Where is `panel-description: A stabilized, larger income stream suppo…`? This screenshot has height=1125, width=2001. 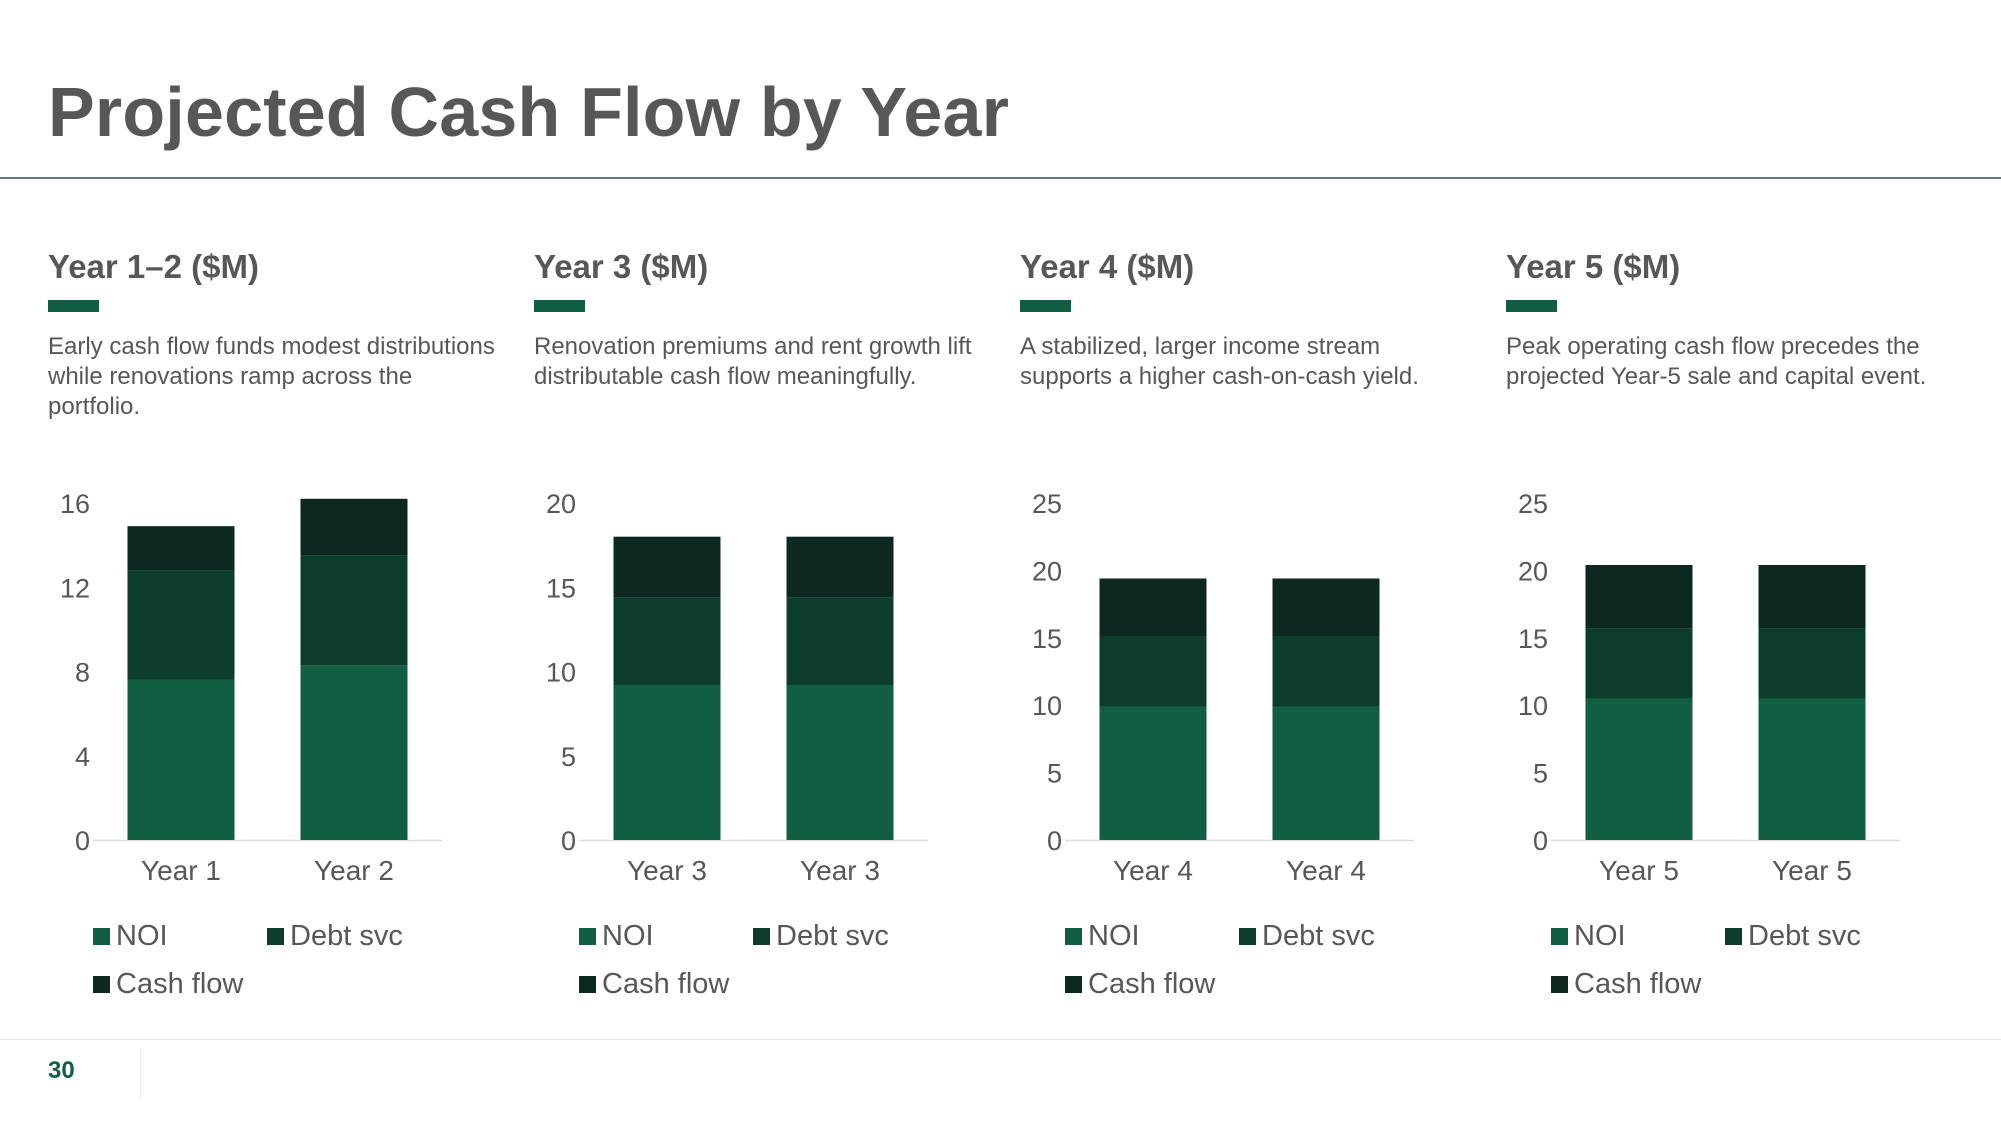 panel-description: A stabilized, larger income stream suppo… is located at coordinates (1219, 361).